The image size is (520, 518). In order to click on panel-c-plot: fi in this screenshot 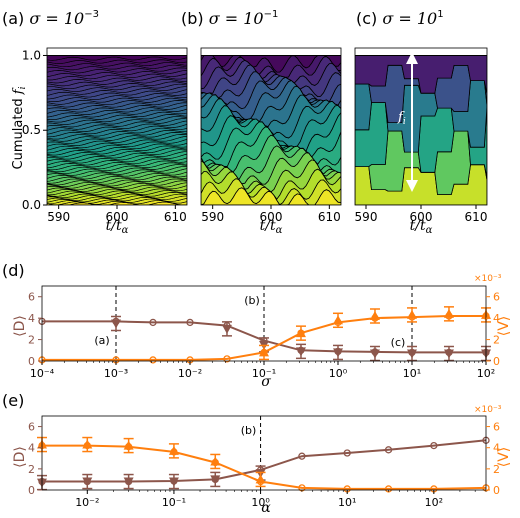, I will do `click(421, 126)`.